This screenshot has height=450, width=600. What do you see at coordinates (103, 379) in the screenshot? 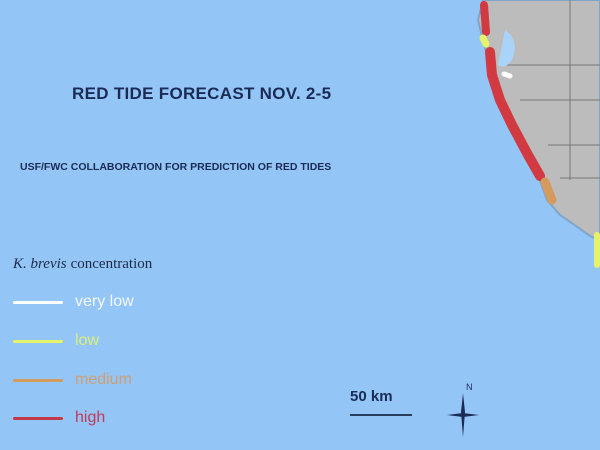
I see `legend-label: medium` at bounding box center [103, 379].